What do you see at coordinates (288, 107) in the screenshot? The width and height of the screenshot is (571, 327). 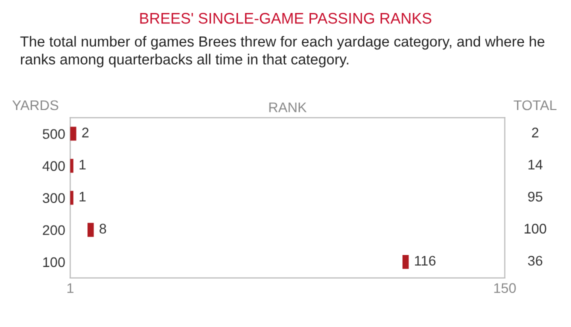 I see `x-axis-title: RANK` at bounding box center [288, 107].